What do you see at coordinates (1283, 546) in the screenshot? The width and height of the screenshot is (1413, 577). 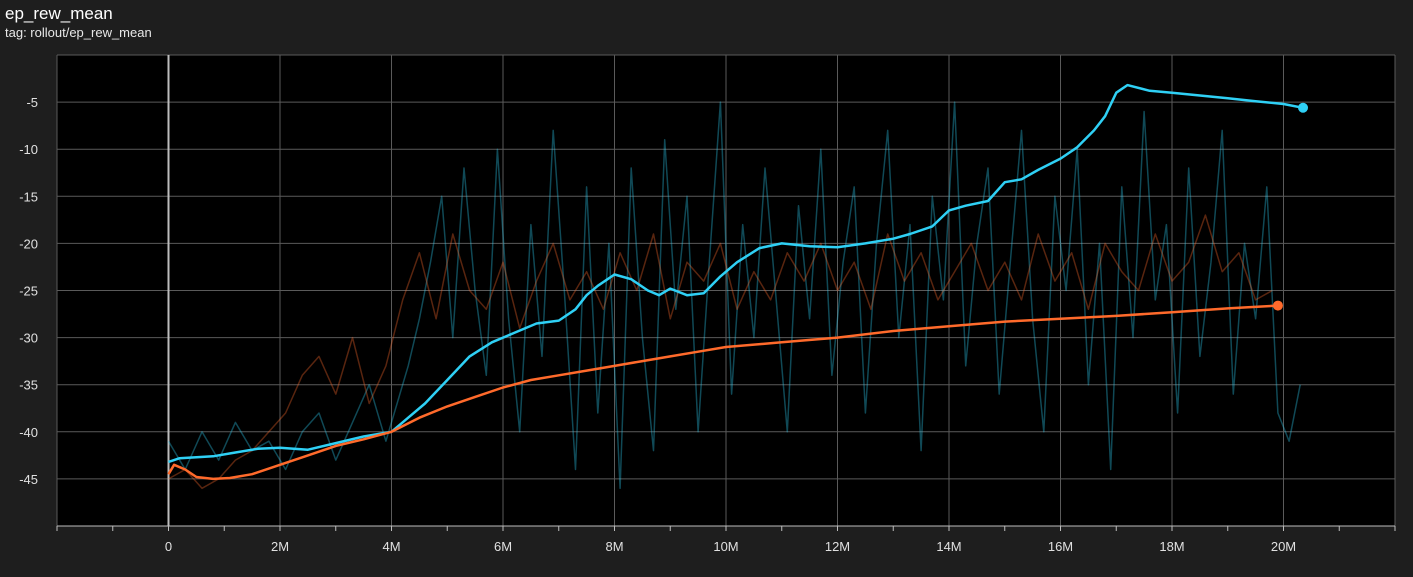 I see `x-tick-label: 20M` at bounding box center [1283, 546].